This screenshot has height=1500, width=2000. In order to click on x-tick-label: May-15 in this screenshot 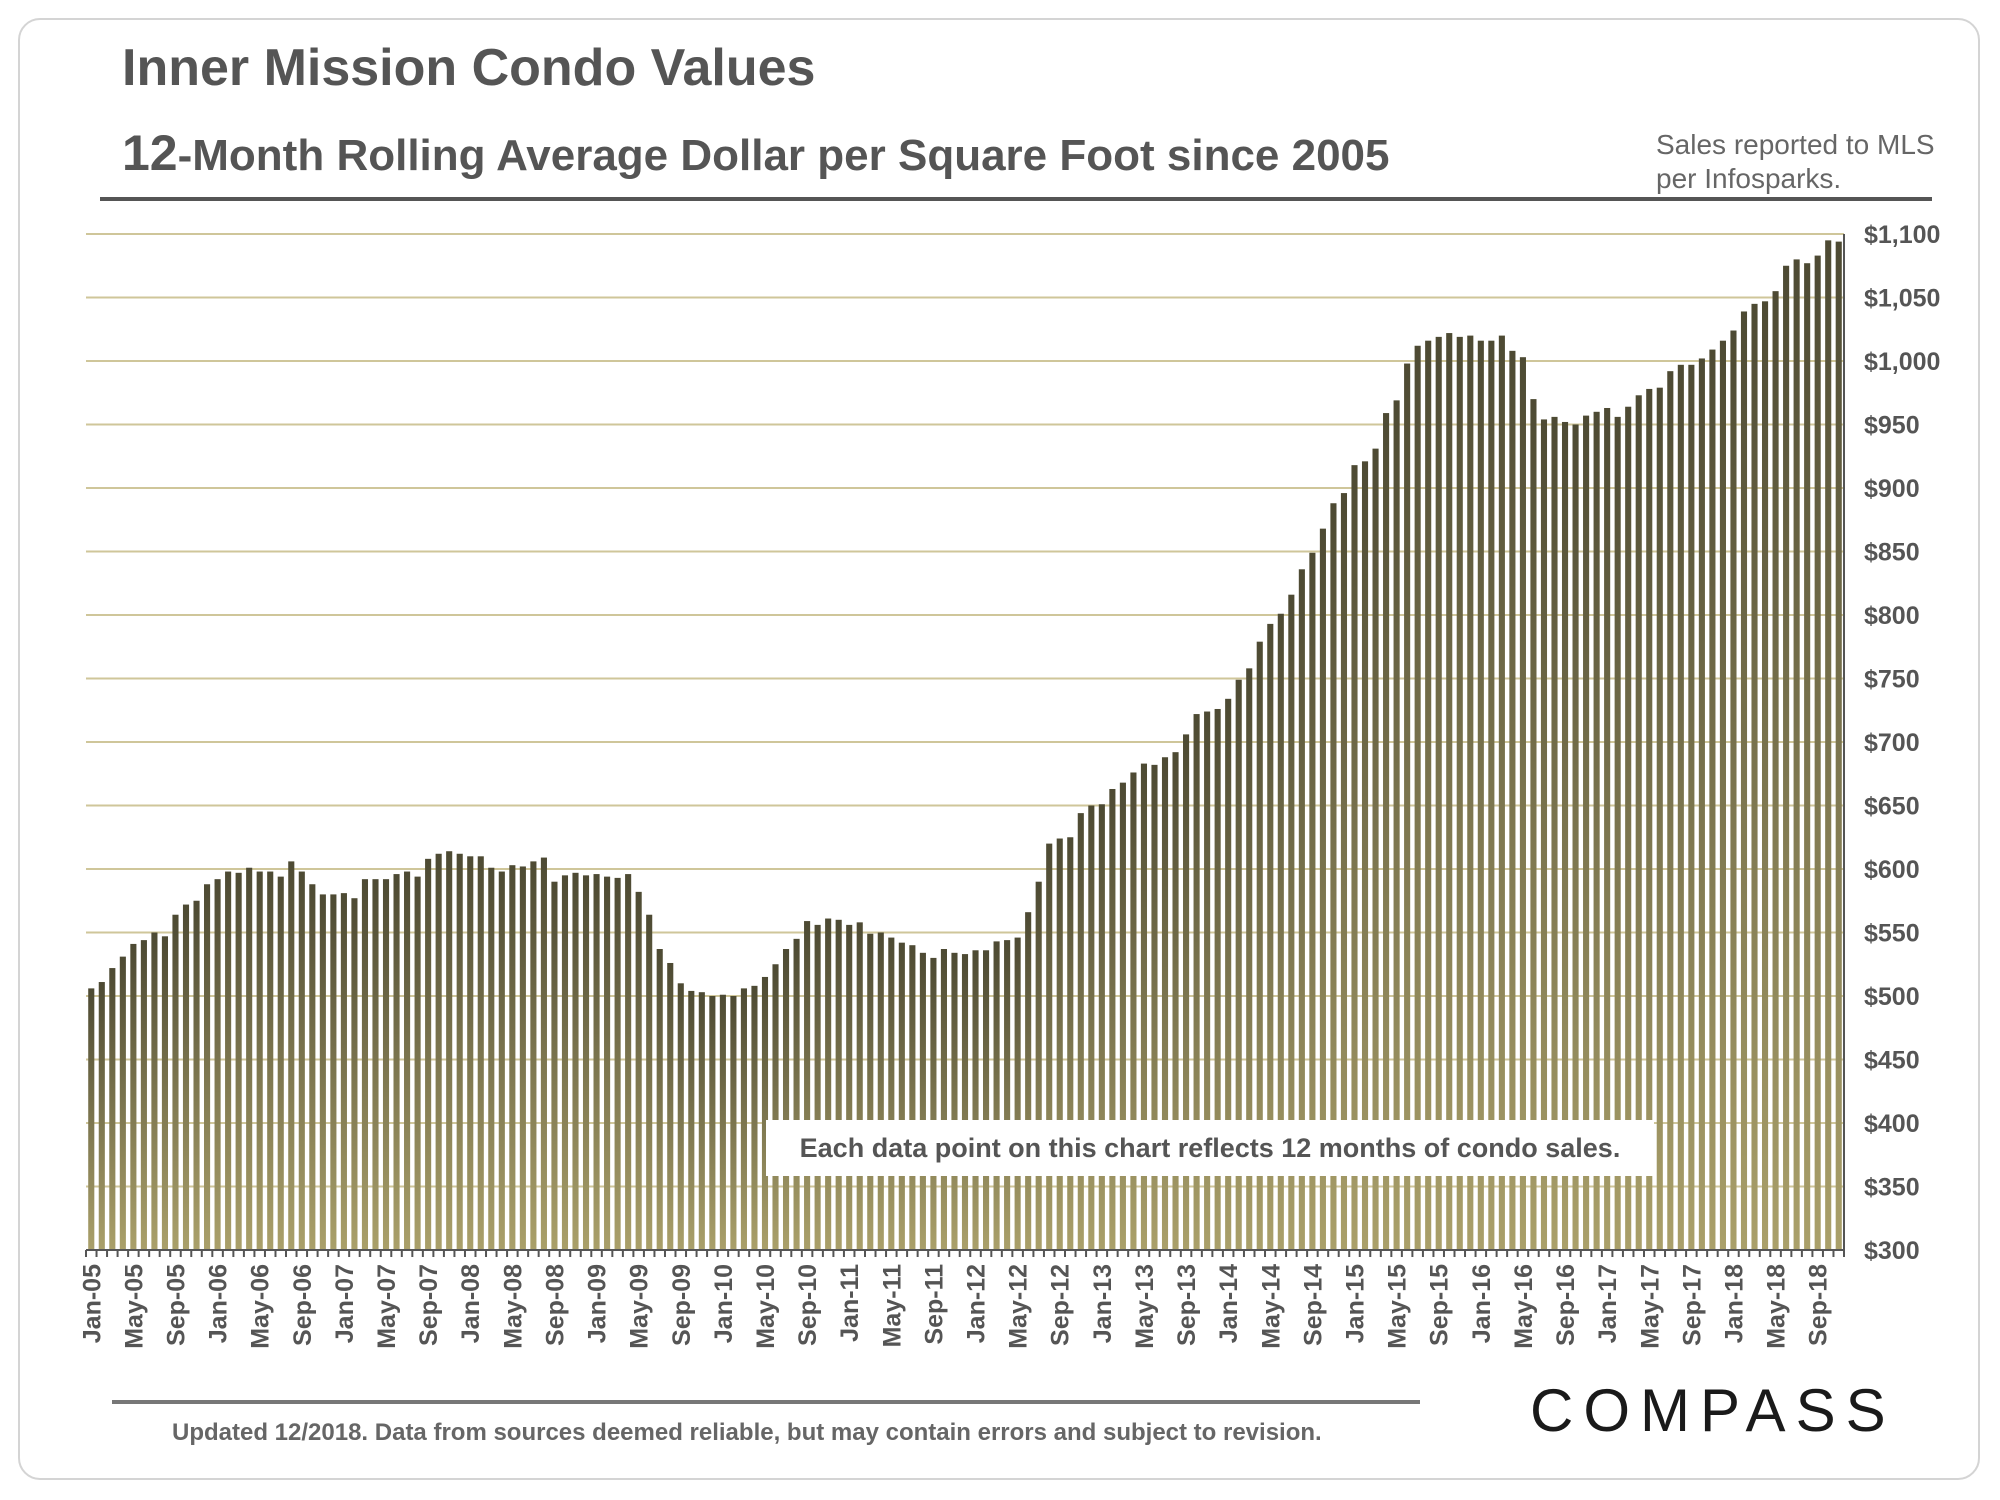, I will do `click(1398, 1306)`.